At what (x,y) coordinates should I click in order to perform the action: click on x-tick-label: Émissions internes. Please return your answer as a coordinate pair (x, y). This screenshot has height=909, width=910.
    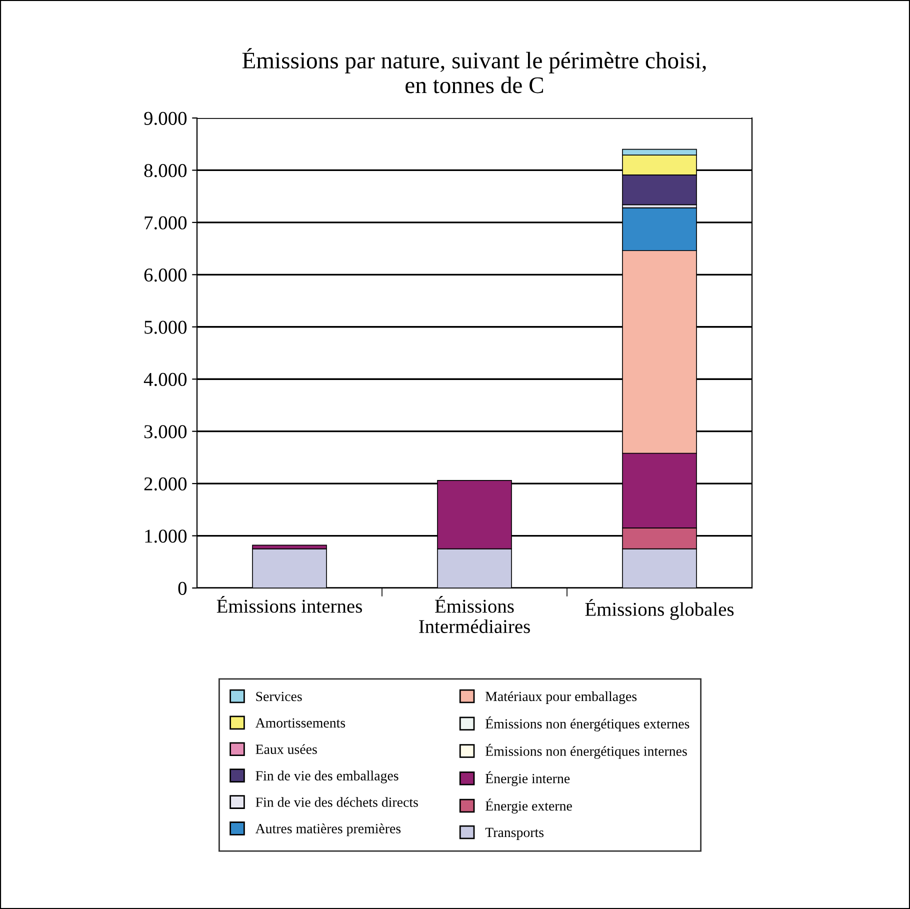
    Looking at the image, I should click on (289, 604).